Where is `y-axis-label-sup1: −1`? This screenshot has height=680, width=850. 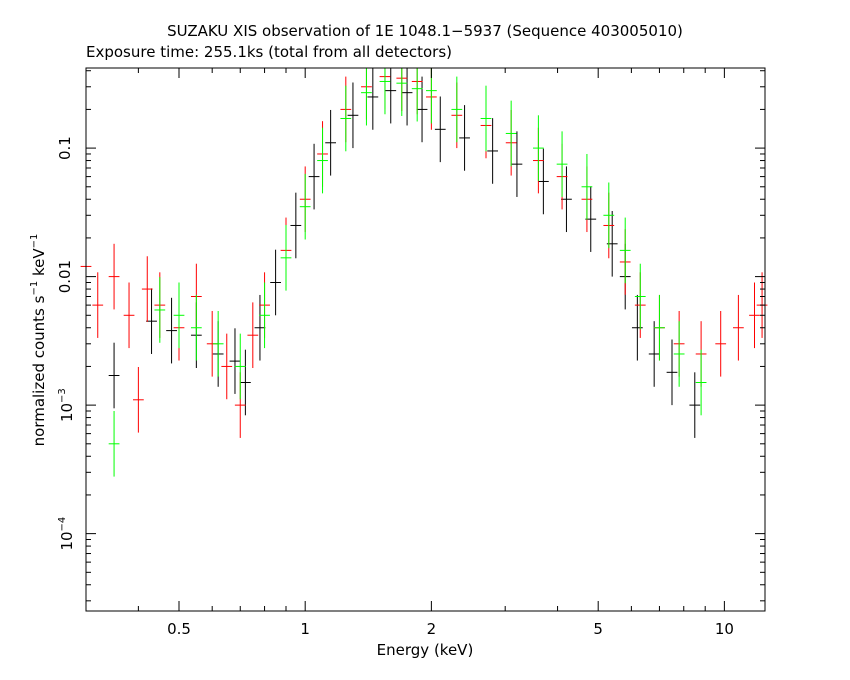
y-axis-label-sup1: −1 is located at coordinates (34, 288).